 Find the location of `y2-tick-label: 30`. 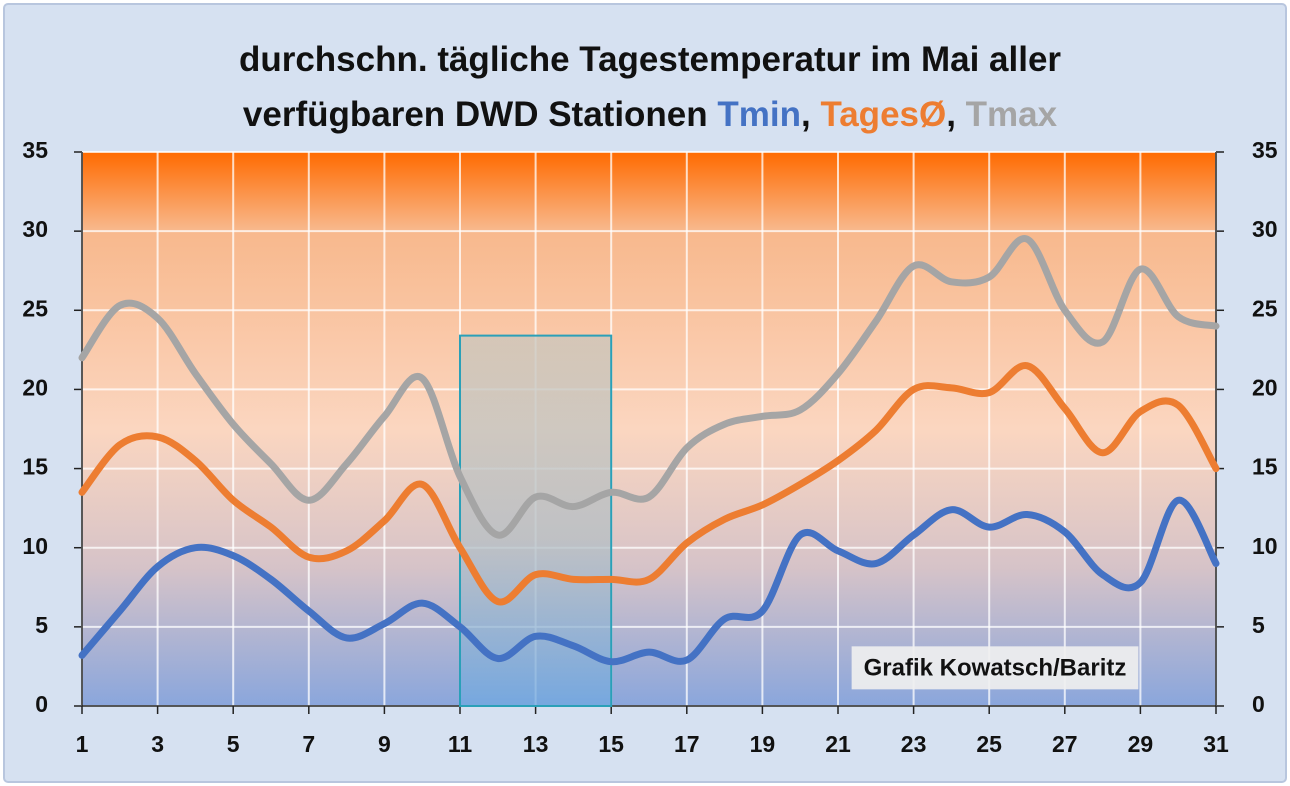

y2-tick-label: 30 is located at coordinates (1265, 229).